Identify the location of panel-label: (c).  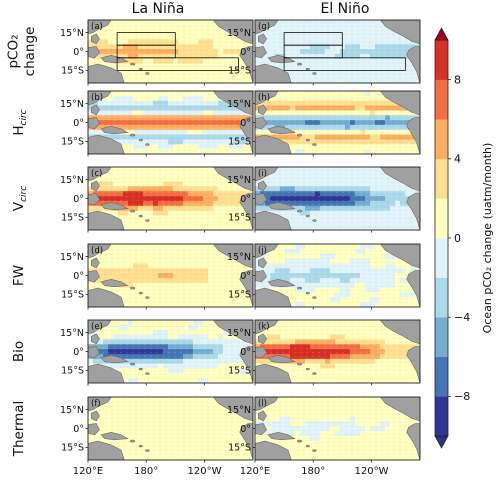
(96, 174).